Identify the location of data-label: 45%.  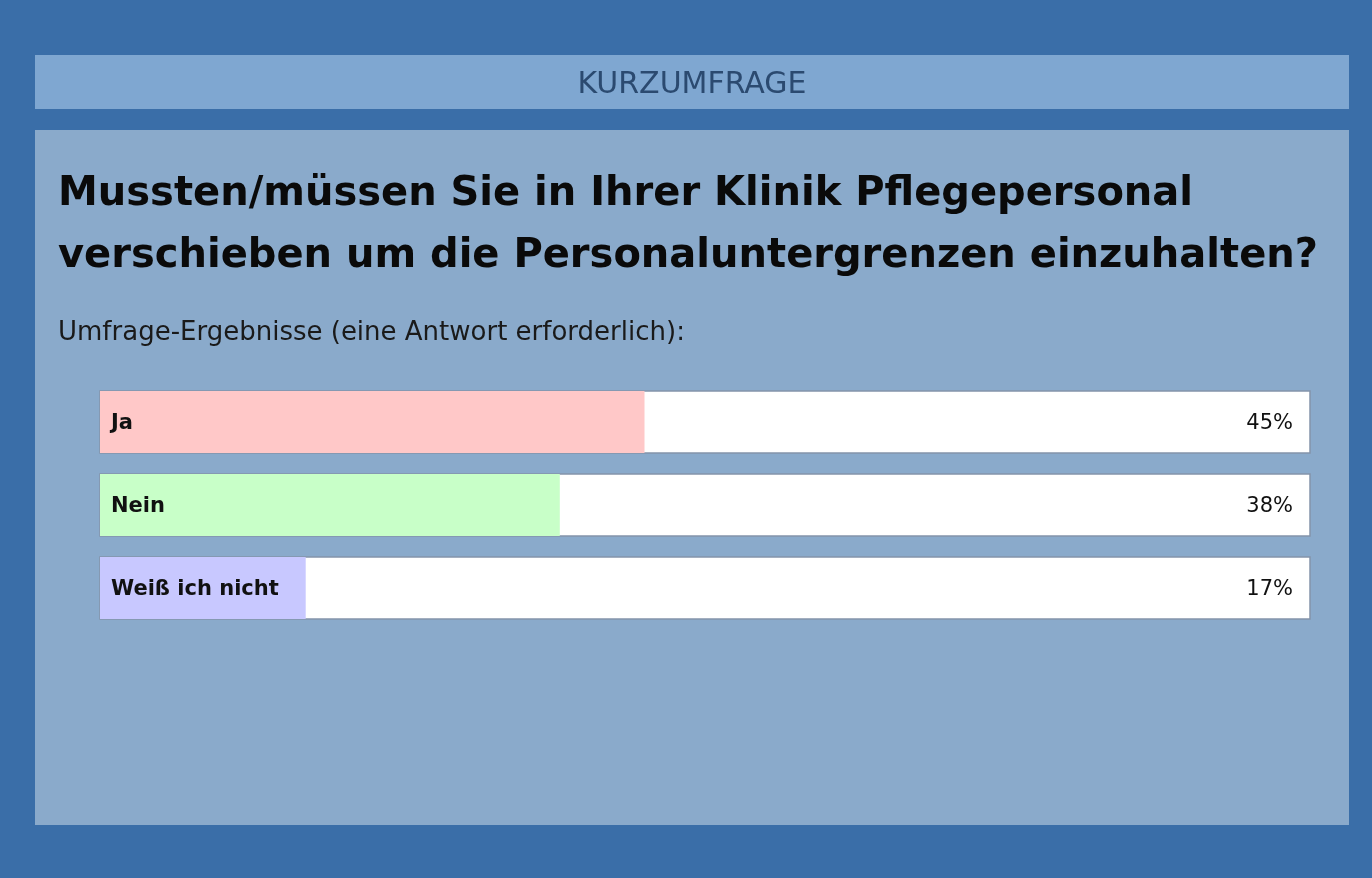
(1269, 422).